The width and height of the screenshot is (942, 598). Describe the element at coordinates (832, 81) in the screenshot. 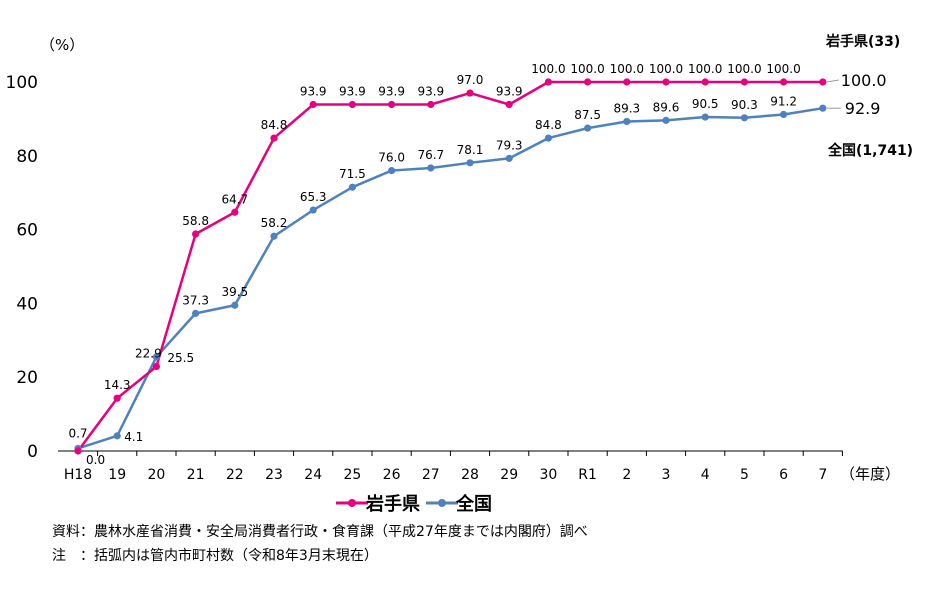

I see `leader-line` at that location.